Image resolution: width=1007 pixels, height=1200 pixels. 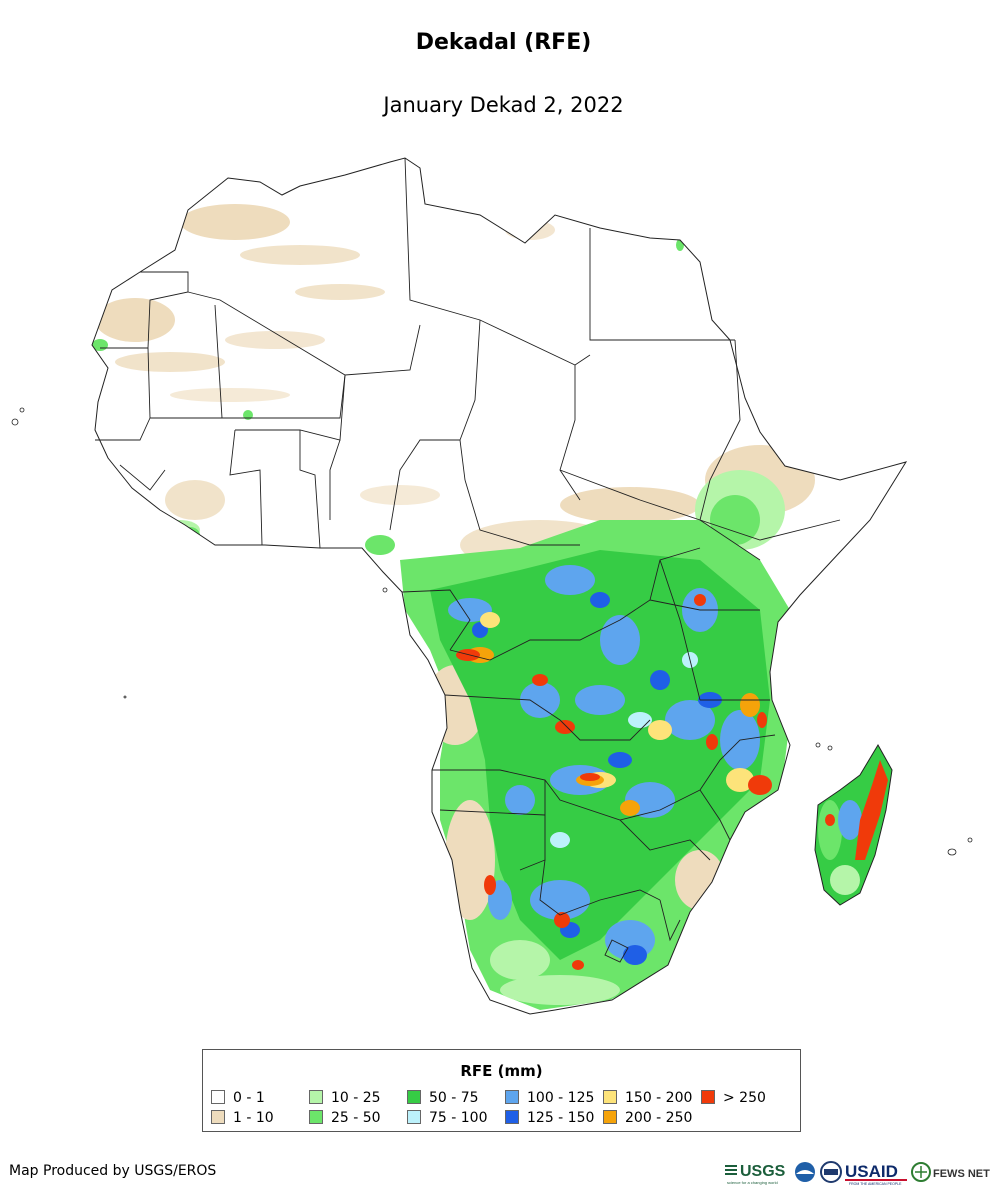 What do you see at coordinates (805, 1172) in the screenshot?
I see `noaa-logo` at bounding box center [805, 1172].